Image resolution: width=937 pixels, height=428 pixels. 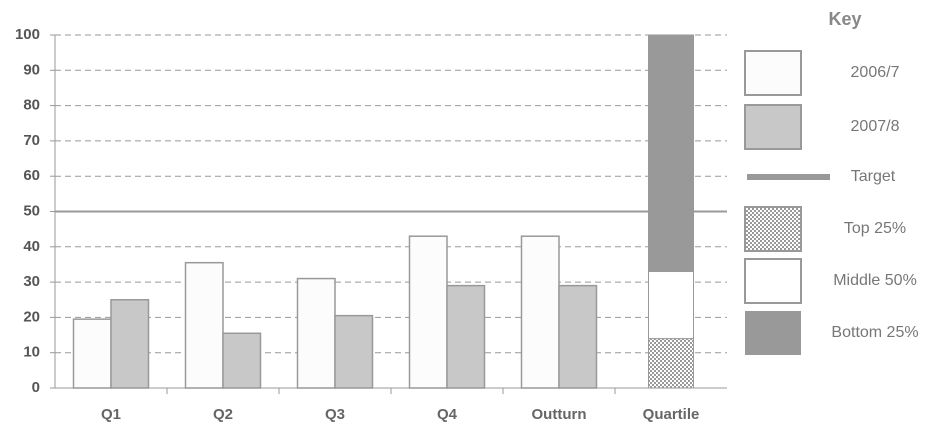 I want to click on legend-label: Bottom 25%, so click(x=874, y=332).